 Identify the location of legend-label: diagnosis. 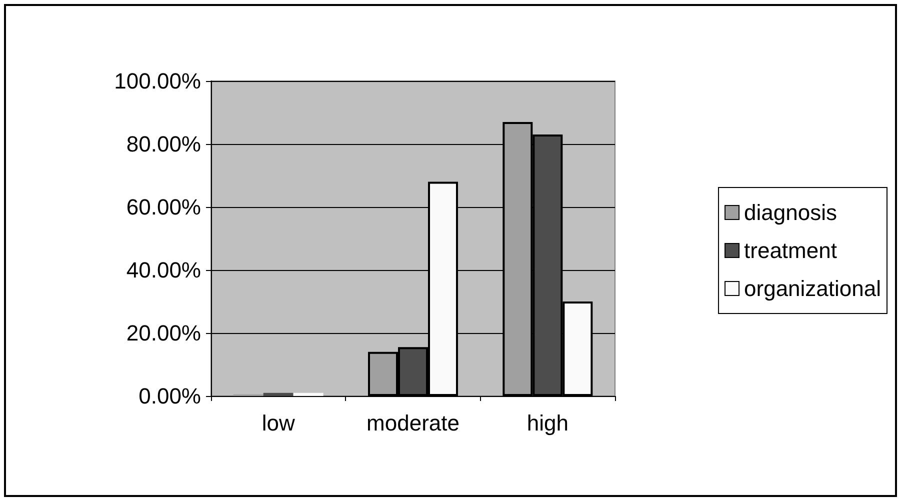
(790, 212).